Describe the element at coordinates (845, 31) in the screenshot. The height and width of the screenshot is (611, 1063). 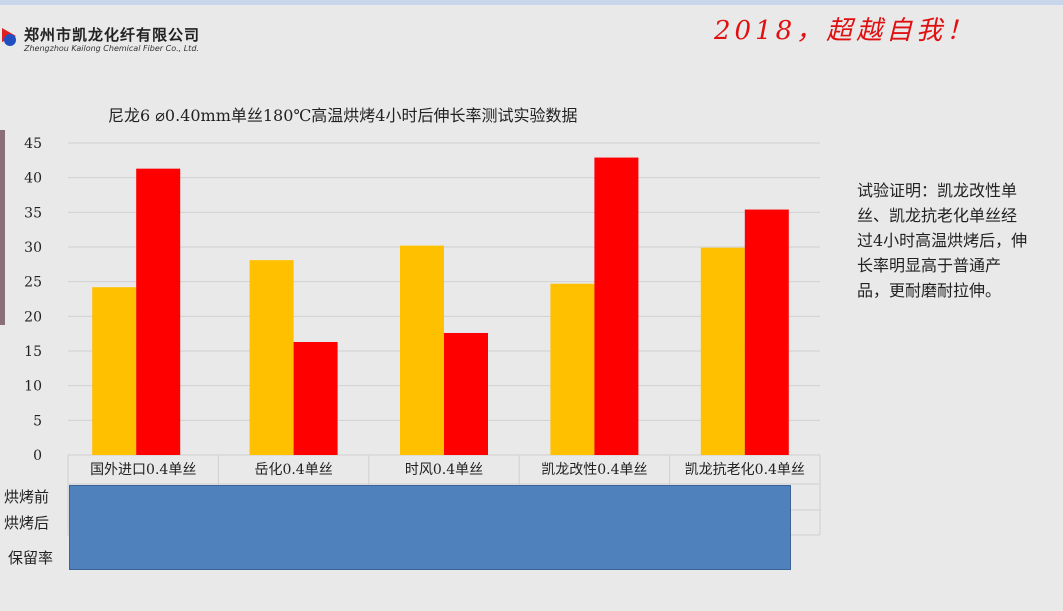
I see `slogan: 2018，超越自我！` at that location.